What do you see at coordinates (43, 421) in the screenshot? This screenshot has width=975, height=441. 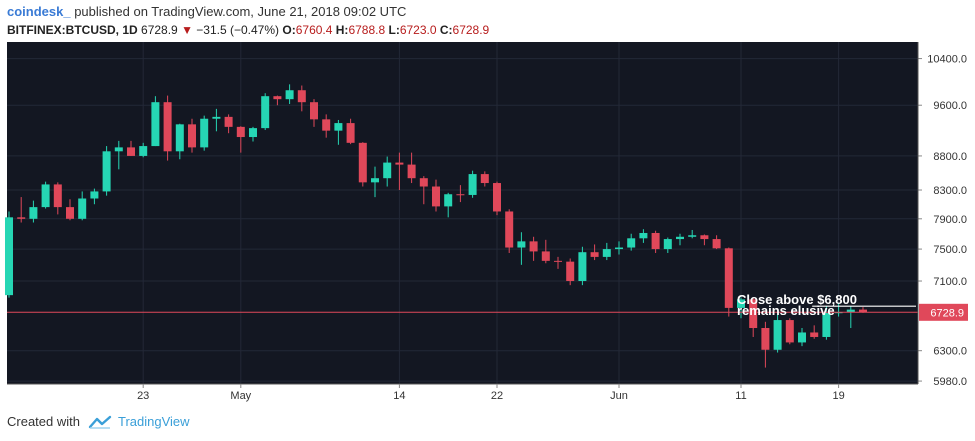 I see `created-with-text: Created with` at bounding box center [43, 421].